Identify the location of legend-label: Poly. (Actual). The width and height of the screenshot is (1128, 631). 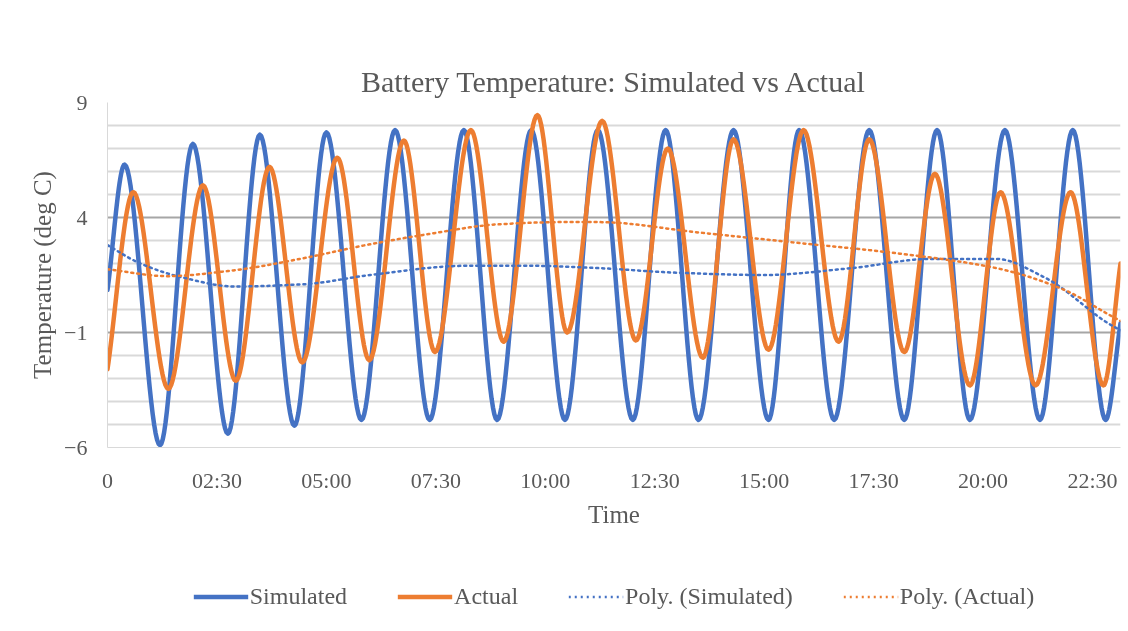
(967, 596).